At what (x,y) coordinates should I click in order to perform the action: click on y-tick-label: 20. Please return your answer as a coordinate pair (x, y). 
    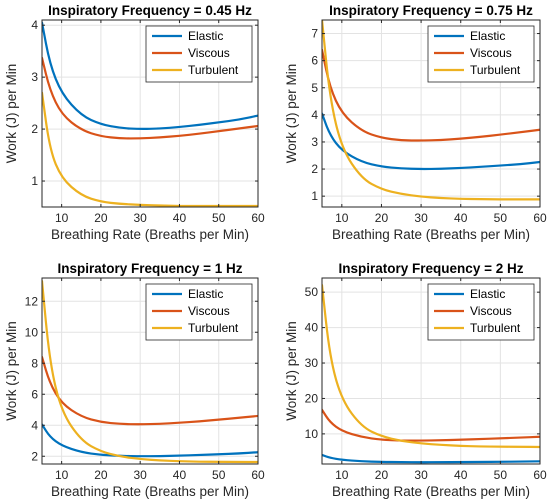
    Looking at the image, I should click on (312, 398).